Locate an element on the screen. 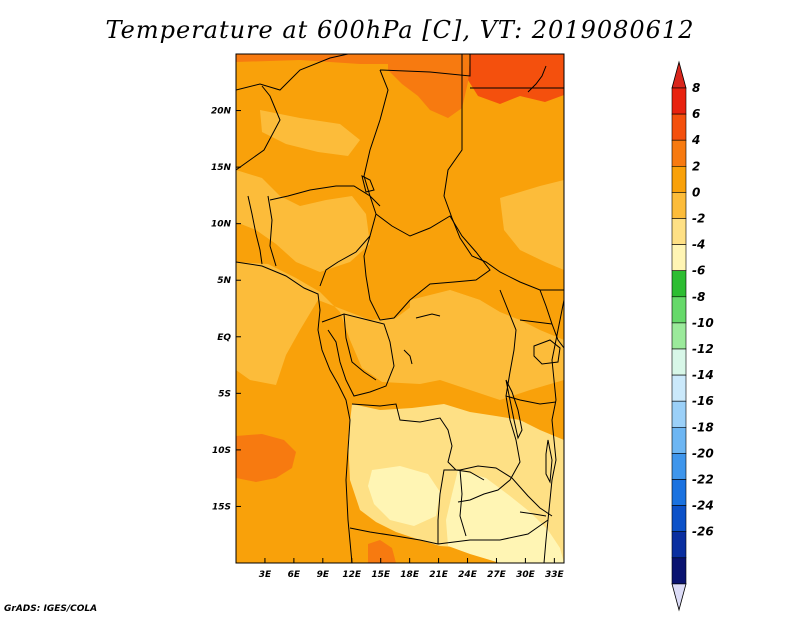 The width and height of the screenshot is (800, 618). region-northwest-light-strip is located at coordinates (310, 133).